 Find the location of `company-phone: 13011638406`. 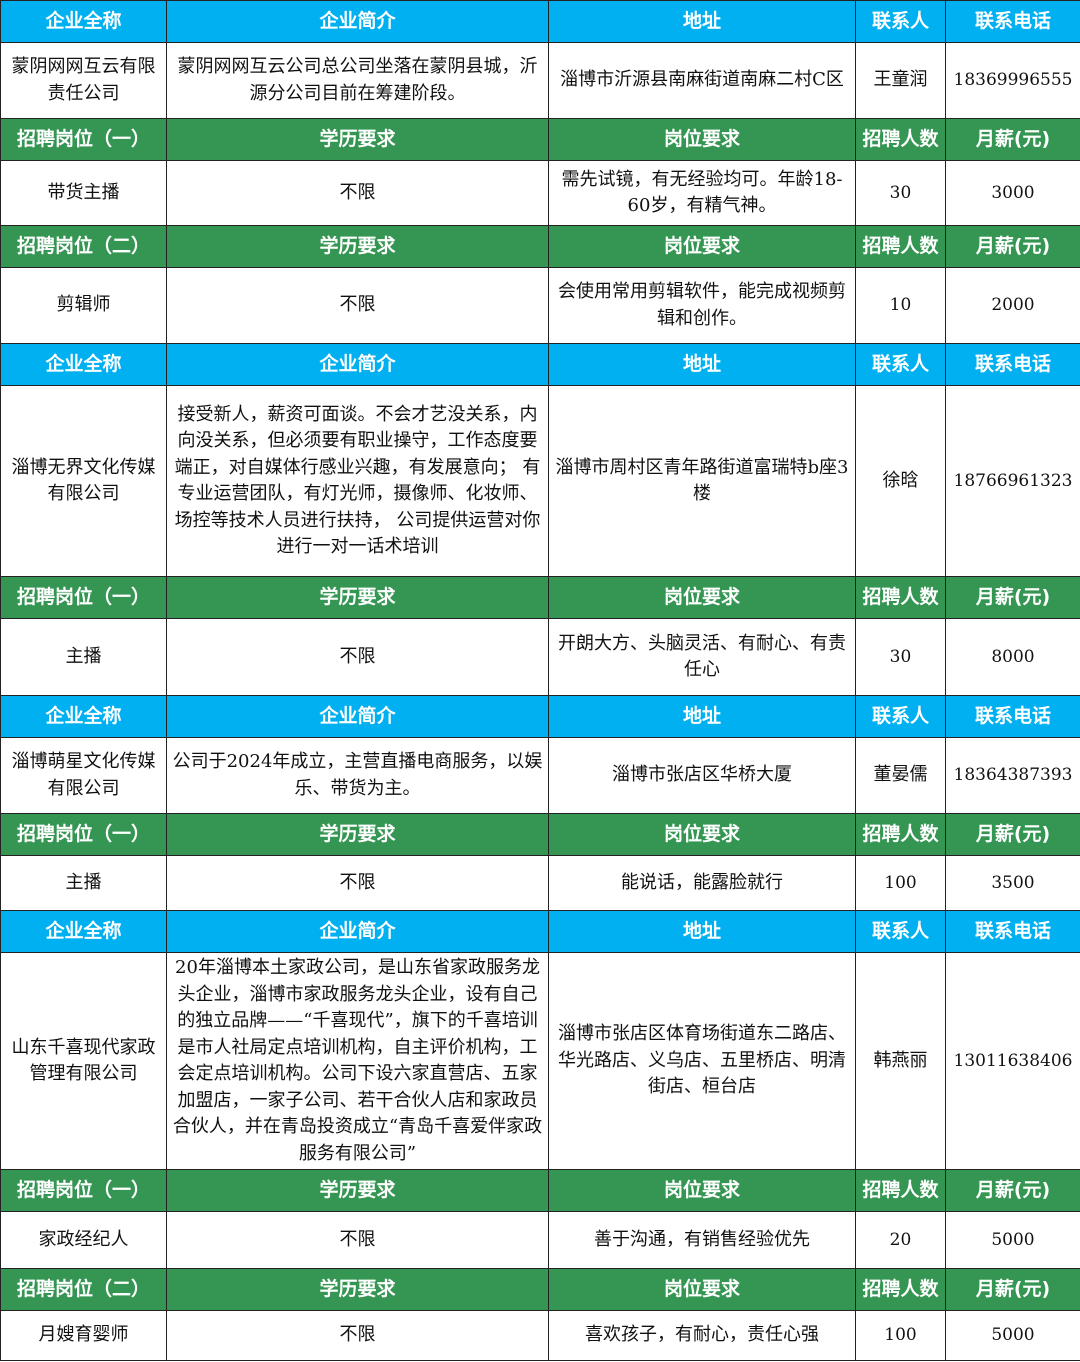

company-phone: 13011638406 is located at coordinates (1012, 1061).